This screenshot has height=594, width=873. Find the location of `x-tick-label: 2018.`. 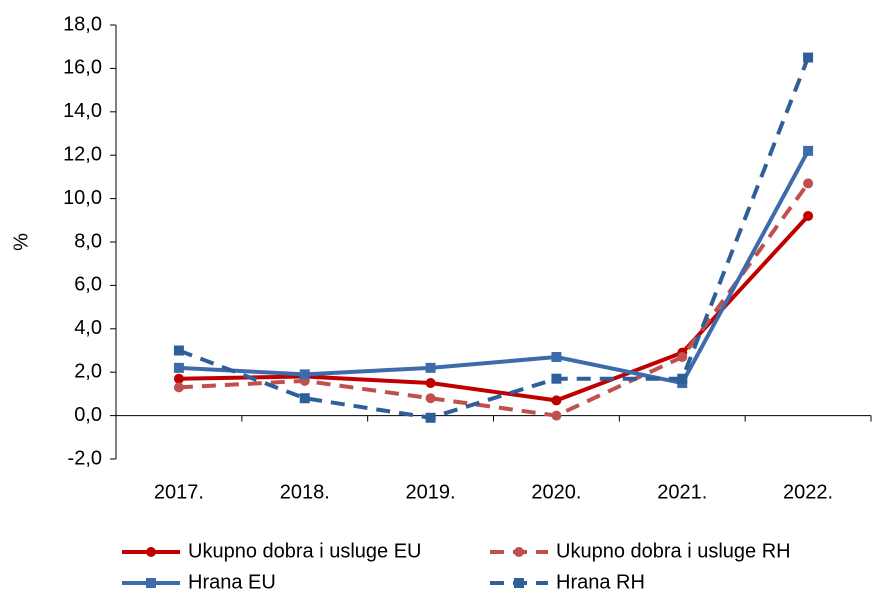

x-tick-label: 2018. is located at coordinates (305, 492).